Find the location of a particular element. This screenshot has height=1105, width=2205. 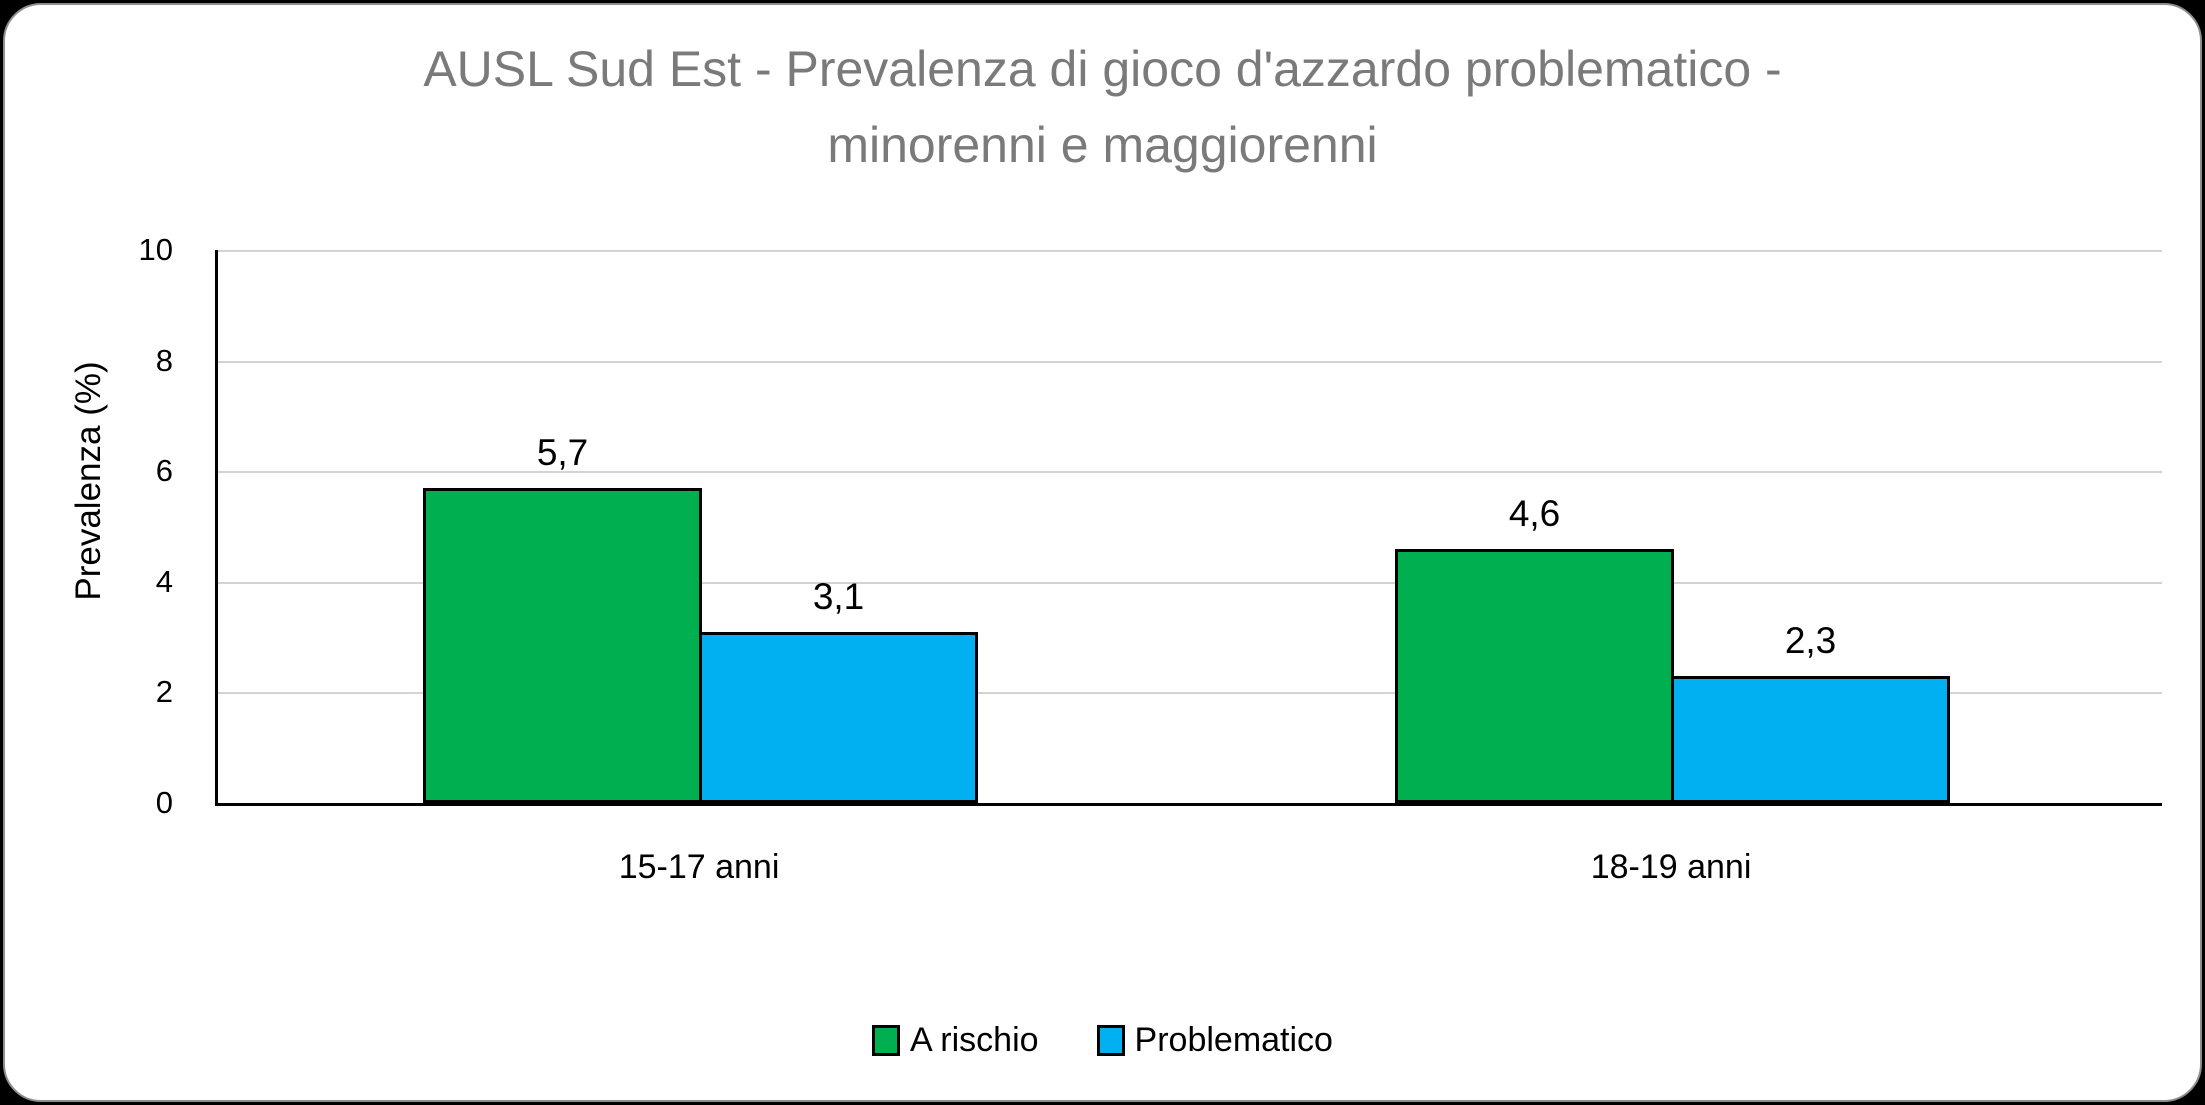

legend: A rischio Problematico is located at coordinates (1102, 1040).